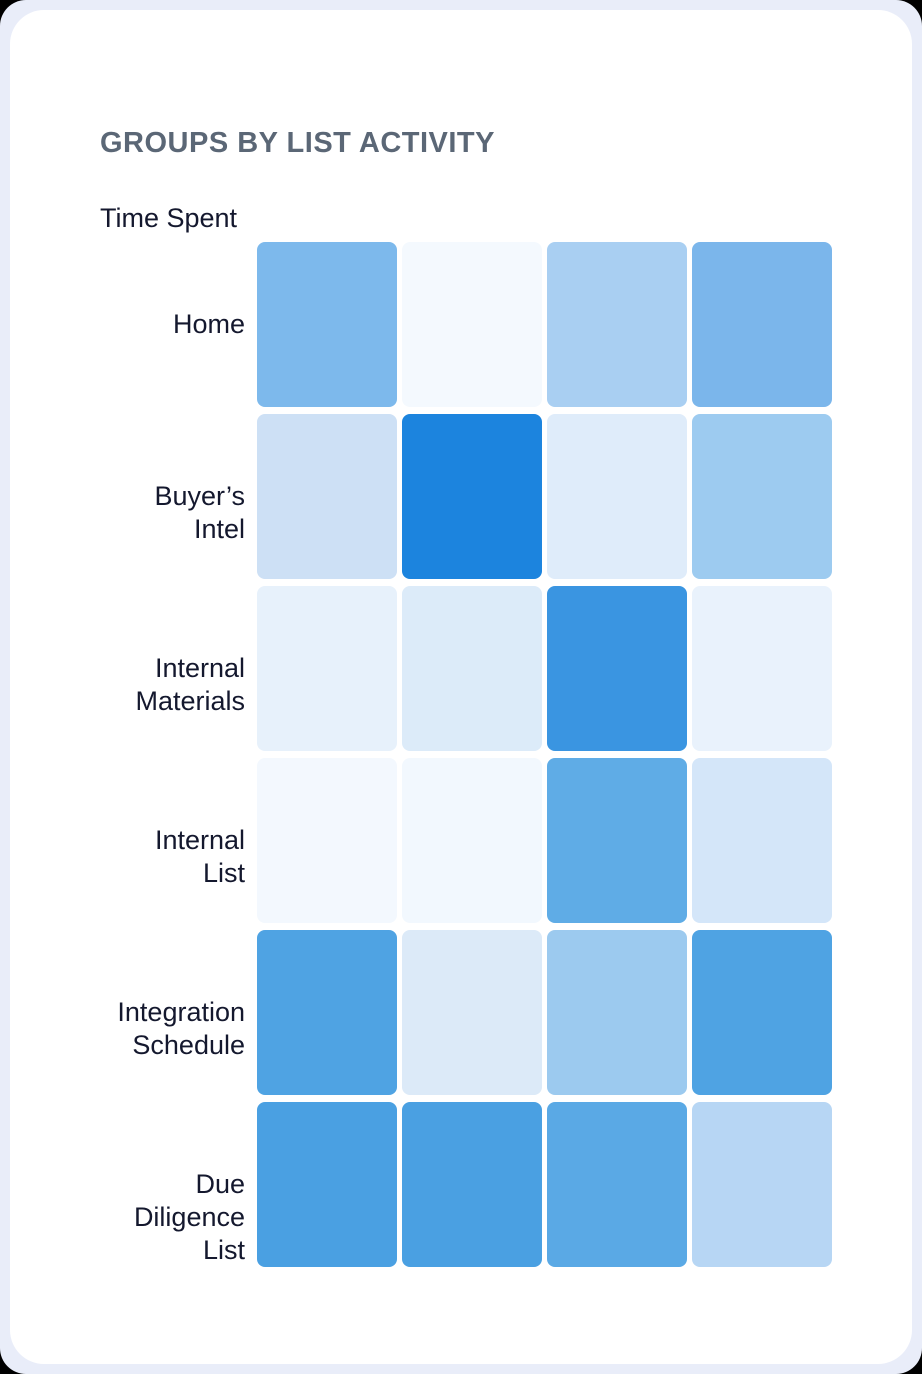  I want to click on heatmap-cell-r6c4, so click(762, 1184).